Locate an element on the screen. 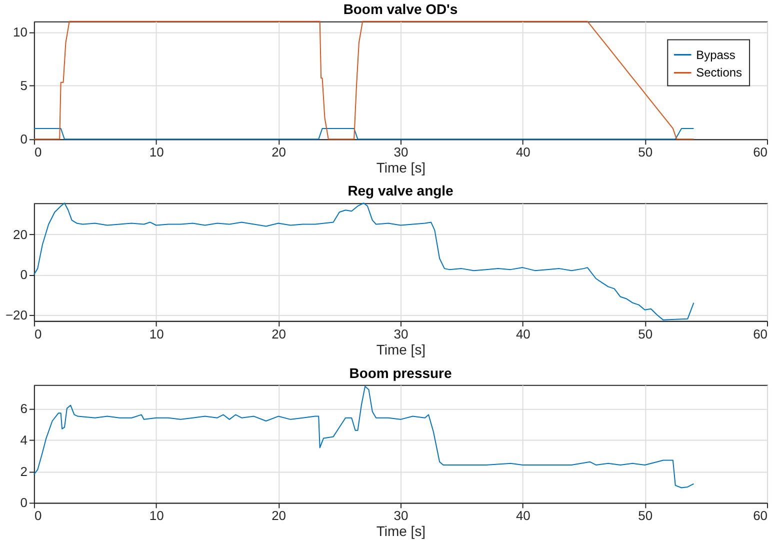 The width and height of the screenshot is (780, 542). y-tick-label: 6 is located at coordinates (24, 408).